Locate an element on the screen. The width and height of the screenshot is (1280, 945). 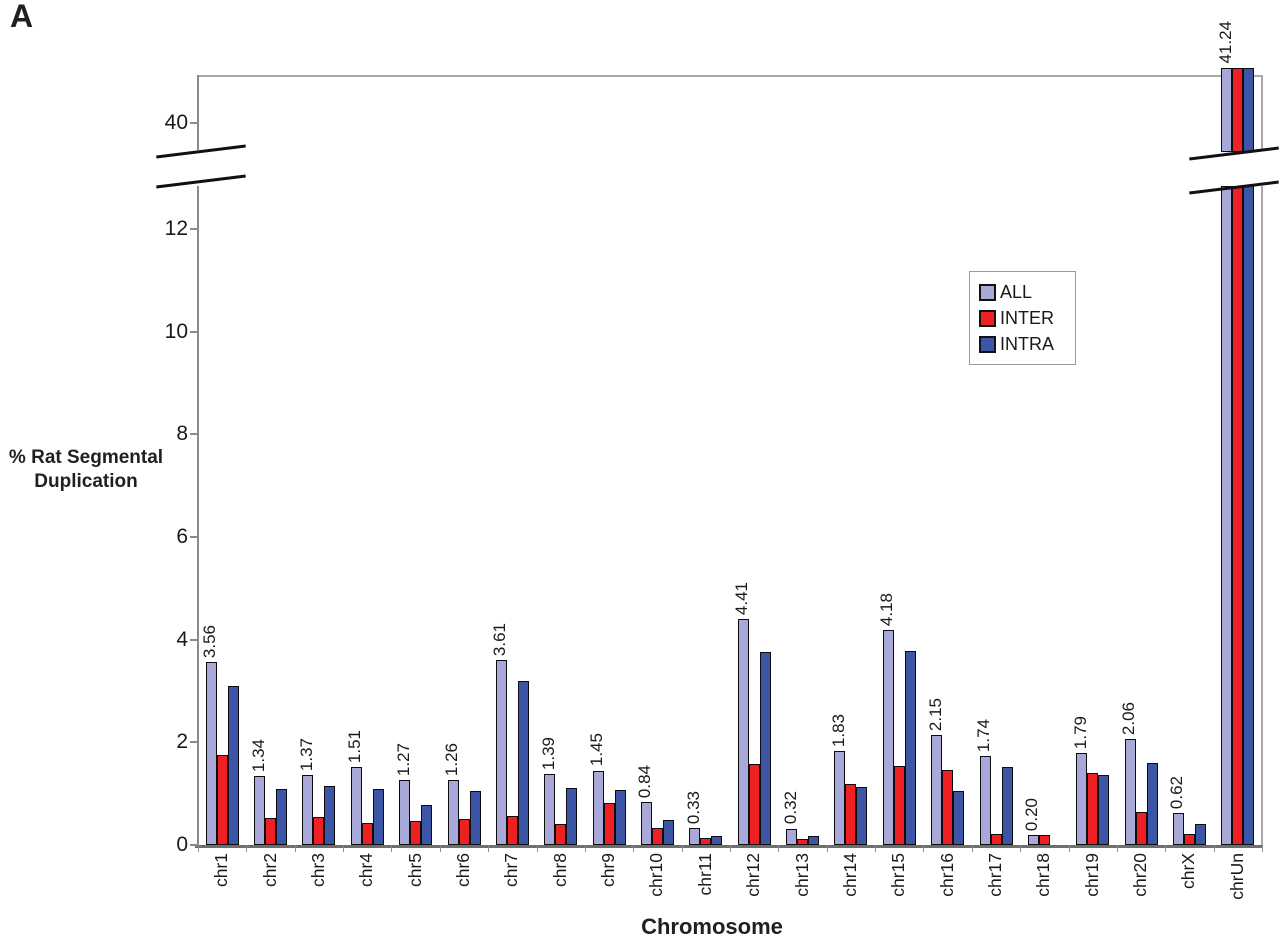
bar-all-chr13 is located at coordinates (792, 836).